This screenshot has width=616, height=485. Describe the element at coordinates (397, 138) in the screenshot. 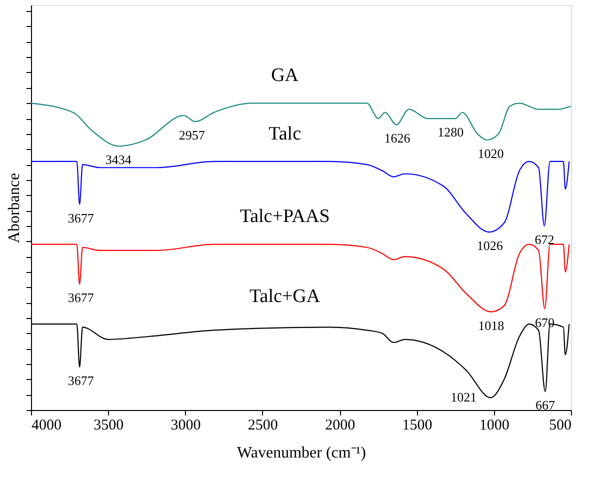

I see `annotation: 1626` at that location.